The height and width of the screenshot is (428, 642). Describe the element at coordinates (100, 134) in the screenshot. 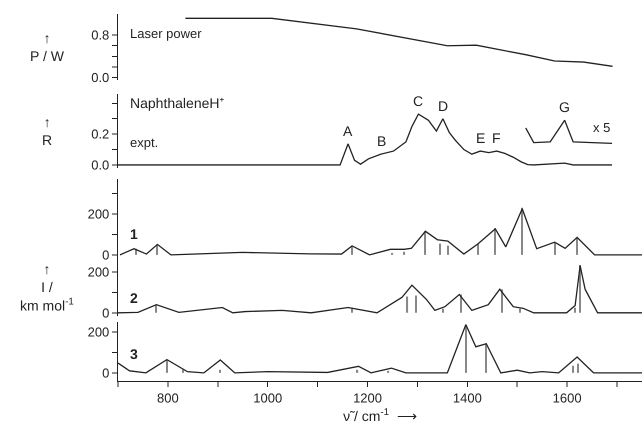

I see `y-tick-label: 0.2` at that location.